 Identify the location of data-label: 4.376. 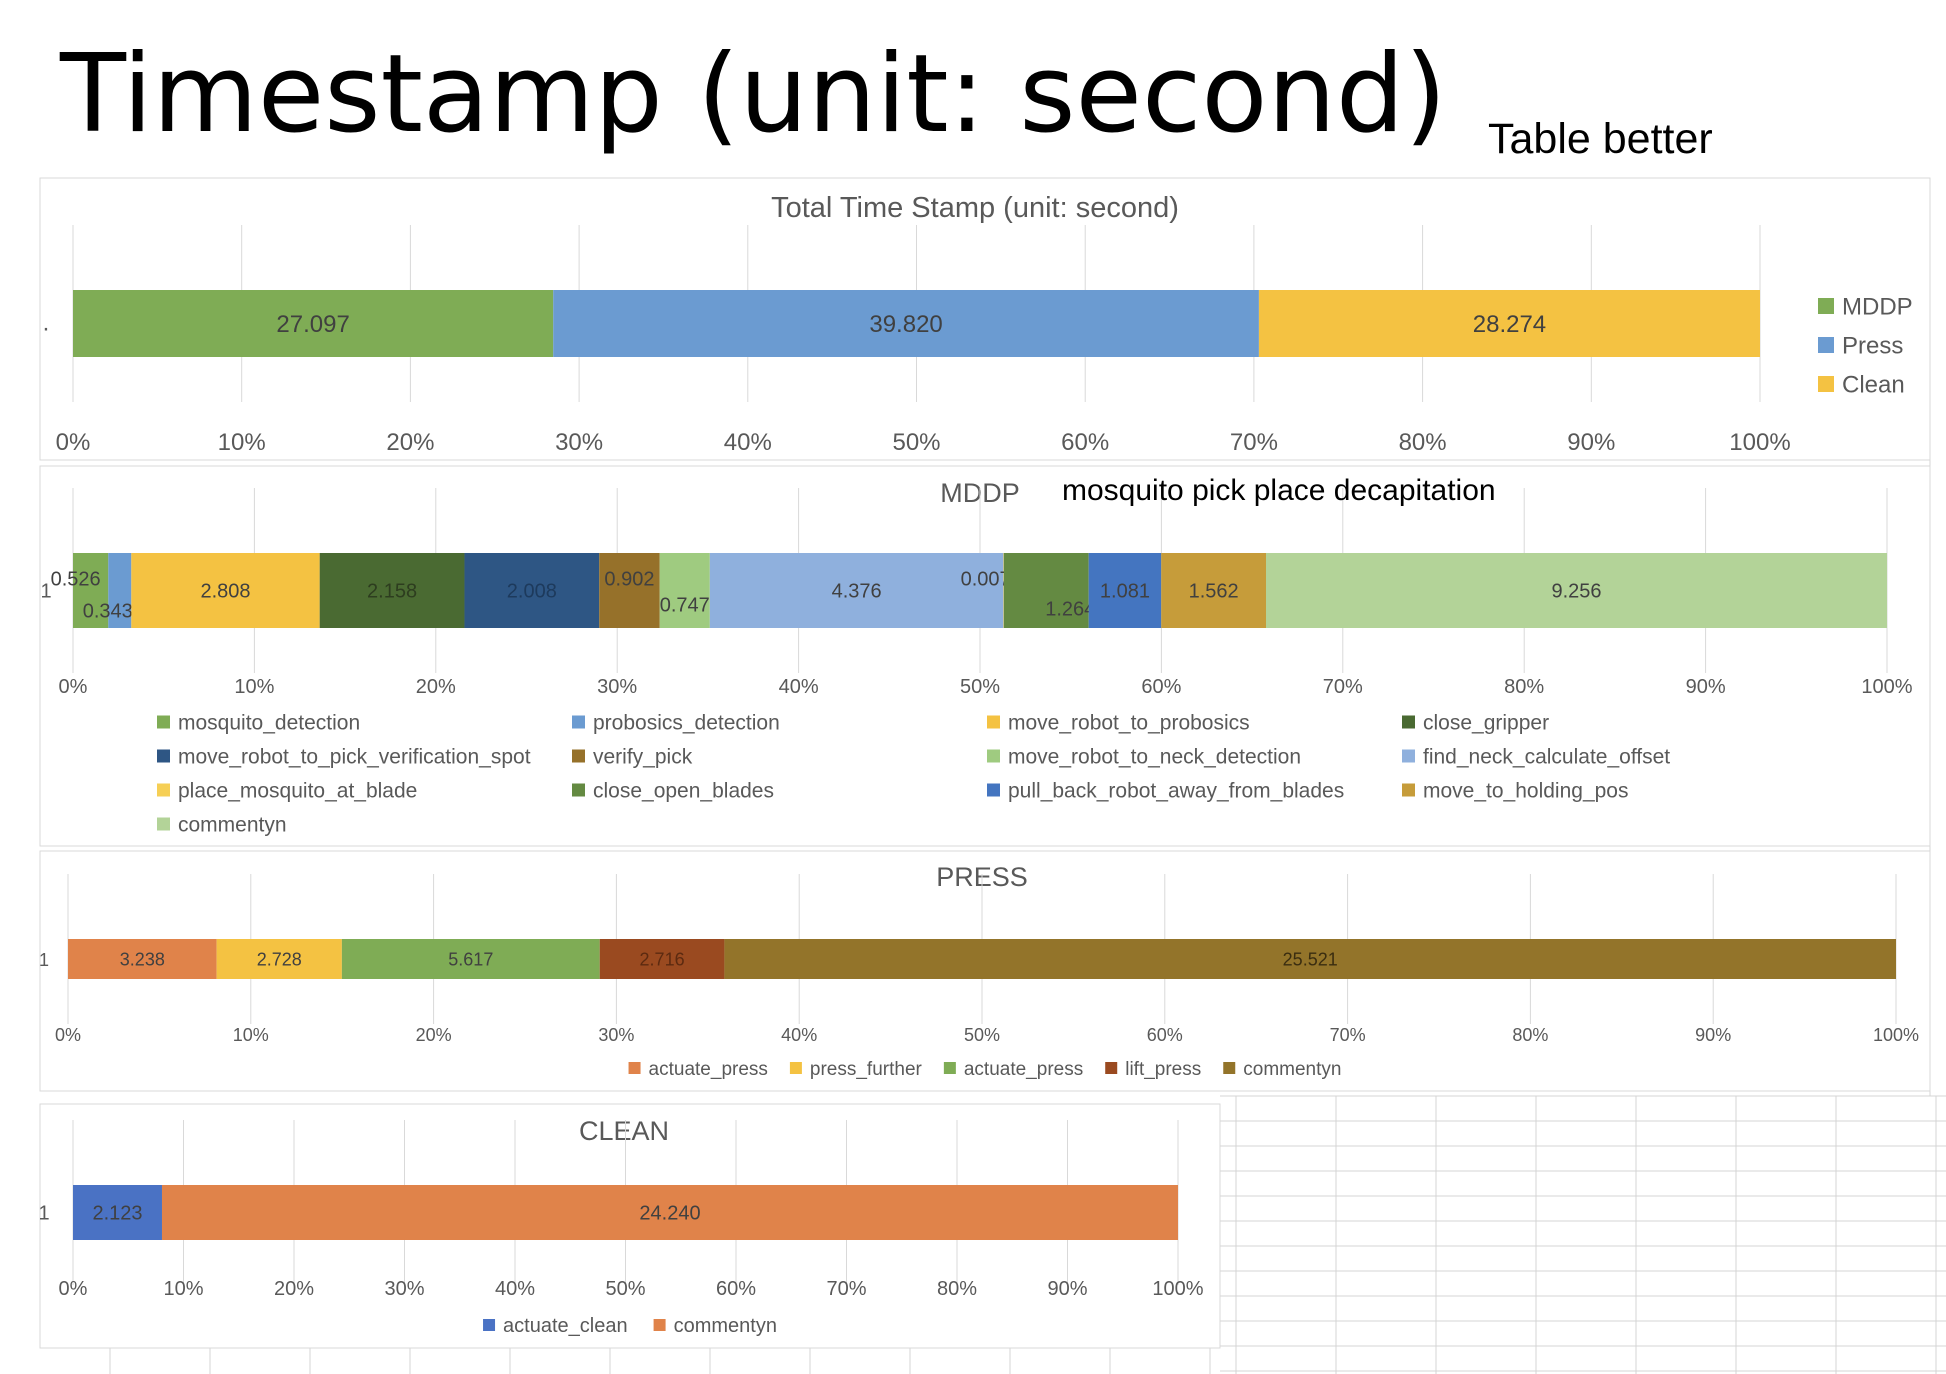
(857, 592).